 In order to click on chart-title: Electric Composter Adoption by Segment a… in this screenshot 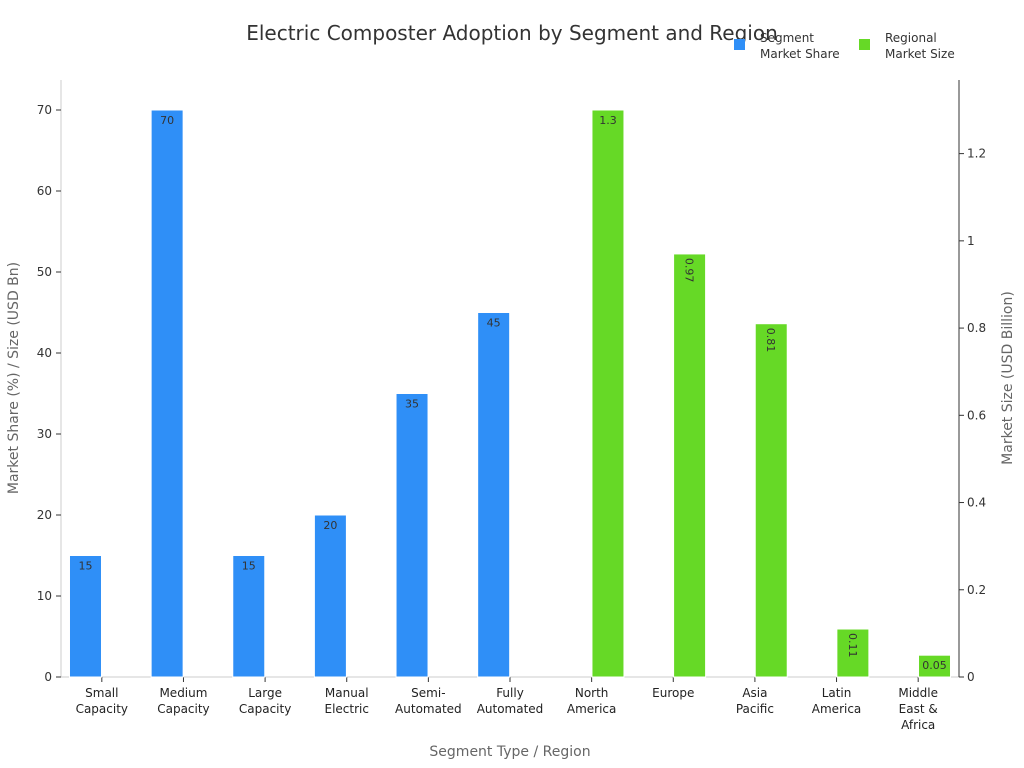, I will do `click(512, 33)`.